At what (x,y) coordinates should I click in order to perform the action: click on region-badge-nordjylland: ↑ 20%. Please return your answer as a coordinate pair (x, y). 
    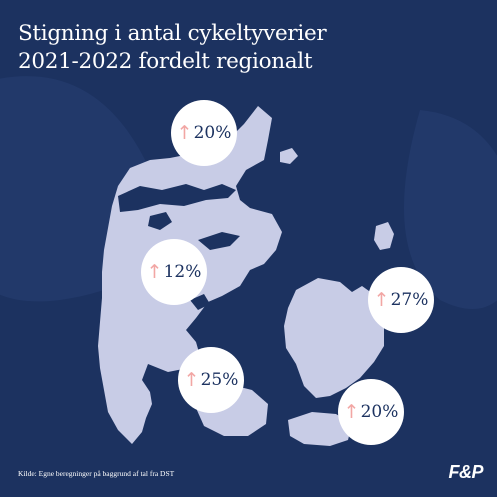
    Looking at the image, I should click on (204, 133).